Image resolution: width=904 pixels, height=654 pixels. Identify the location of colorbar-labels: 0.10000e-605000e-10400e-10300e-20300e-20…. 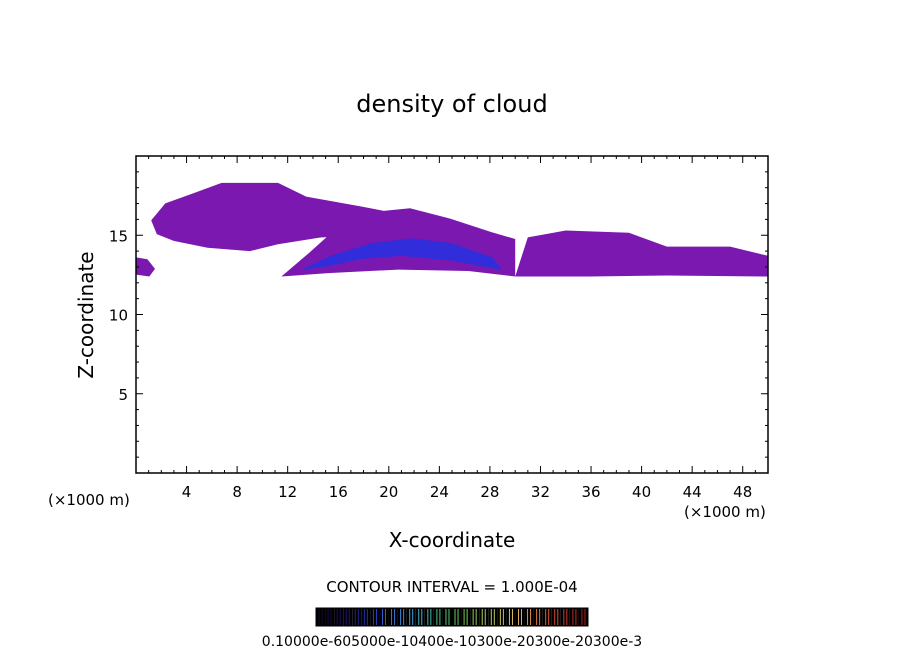
(452, 642).